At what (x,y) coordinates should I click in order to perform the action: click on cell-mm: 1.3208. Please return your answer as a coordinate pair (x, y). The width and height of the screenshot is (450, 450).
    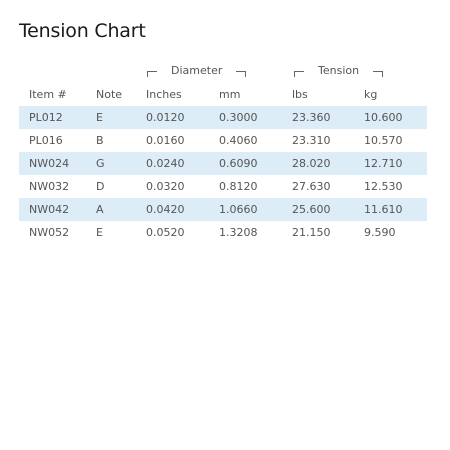
    Looking at the image, I should click on (238, 232).